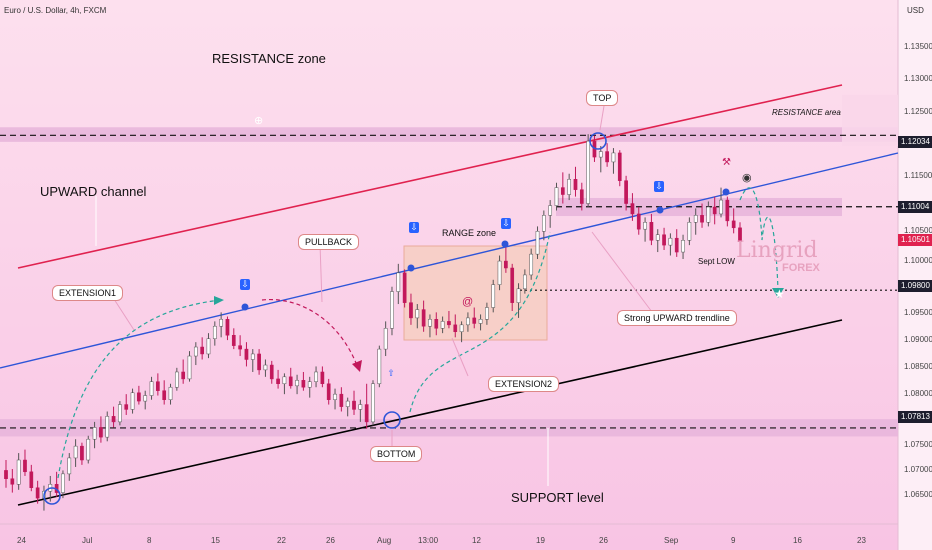  I want to click on x-tick: 24, so click(21, 540).